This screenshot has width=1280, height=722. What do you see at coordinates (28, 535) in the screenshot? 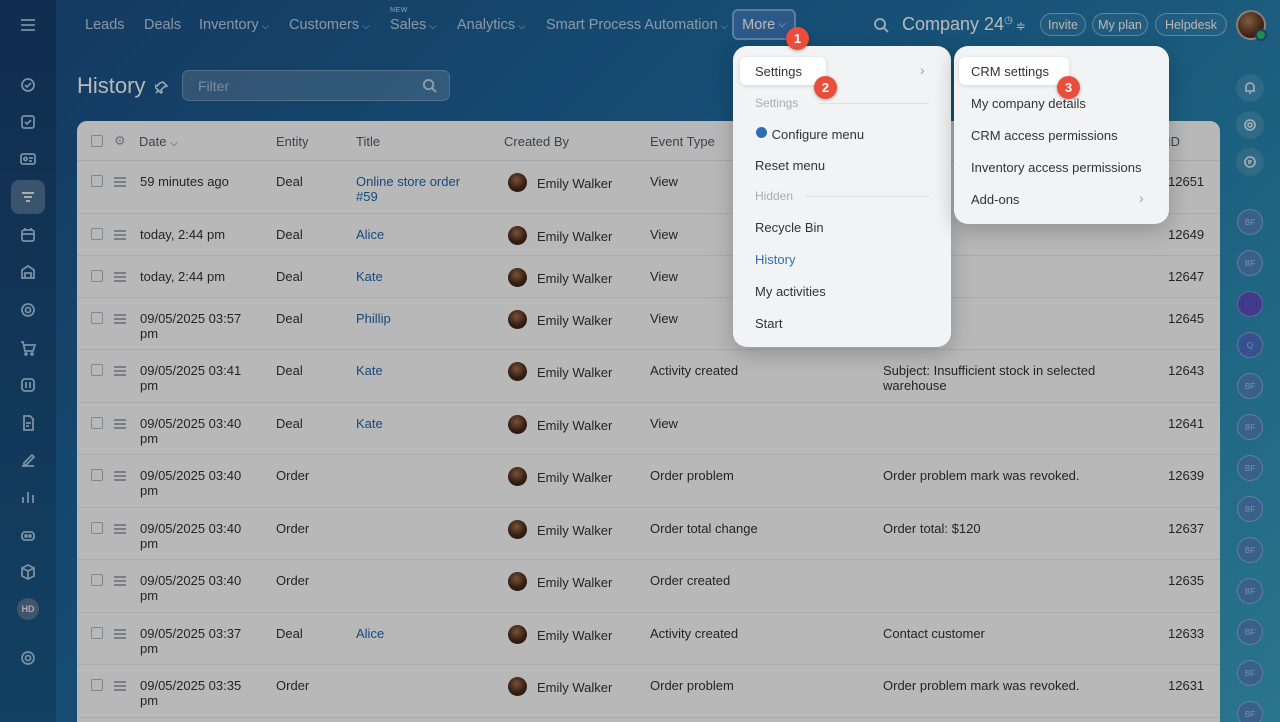
I see `robot-icon` at bounding box center [28, 535].